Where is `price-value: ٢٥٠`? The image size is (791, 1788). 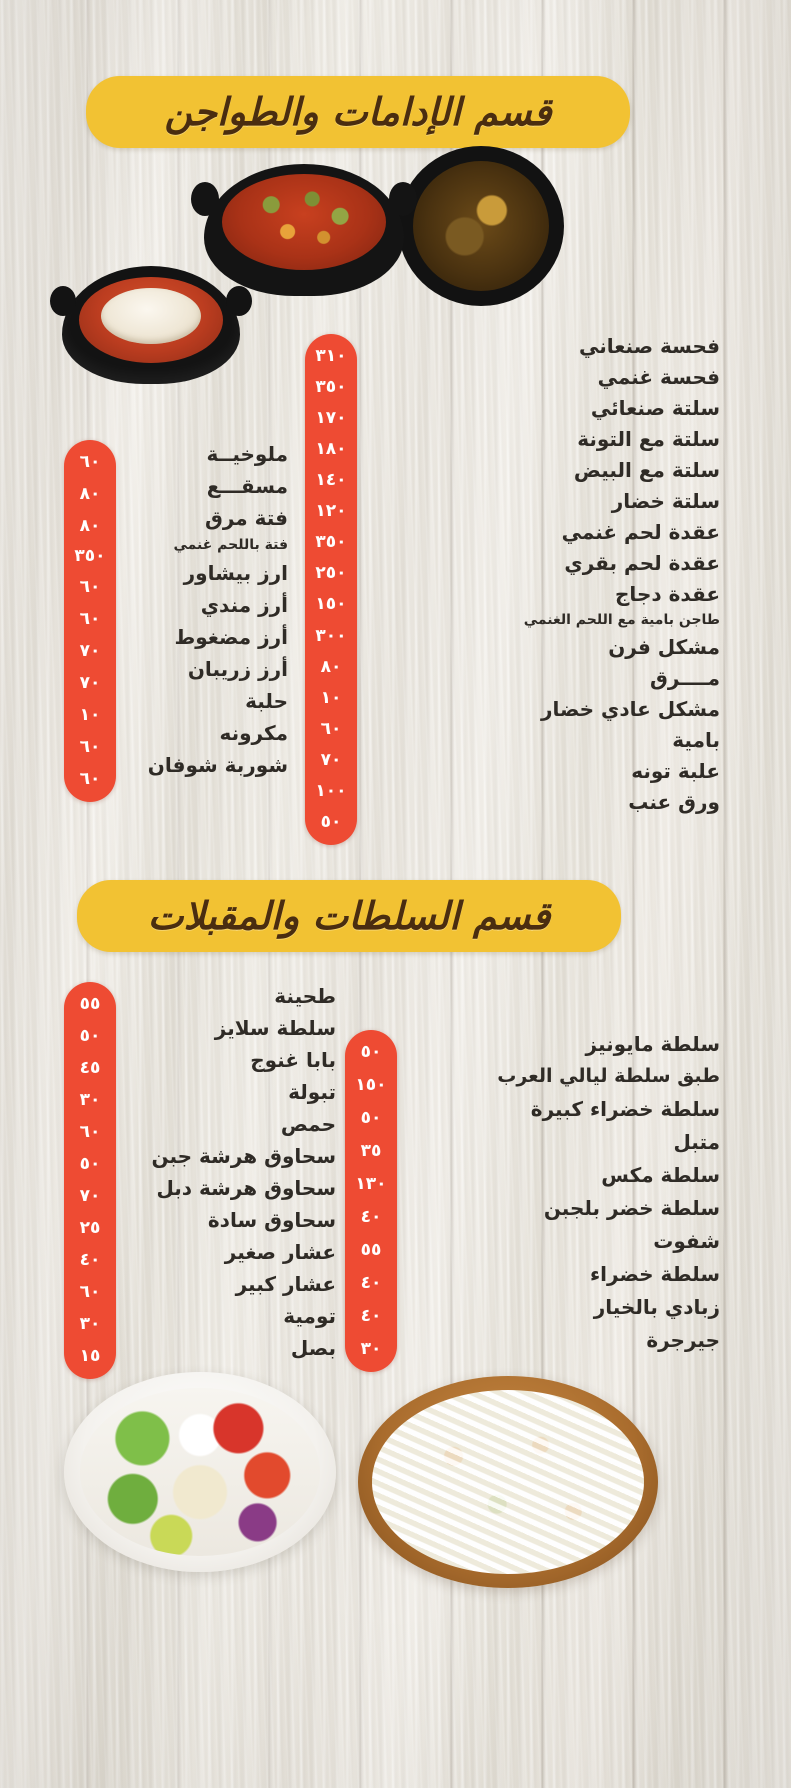
price-value: ٢٥٠ is located at coordinates (331, 573).